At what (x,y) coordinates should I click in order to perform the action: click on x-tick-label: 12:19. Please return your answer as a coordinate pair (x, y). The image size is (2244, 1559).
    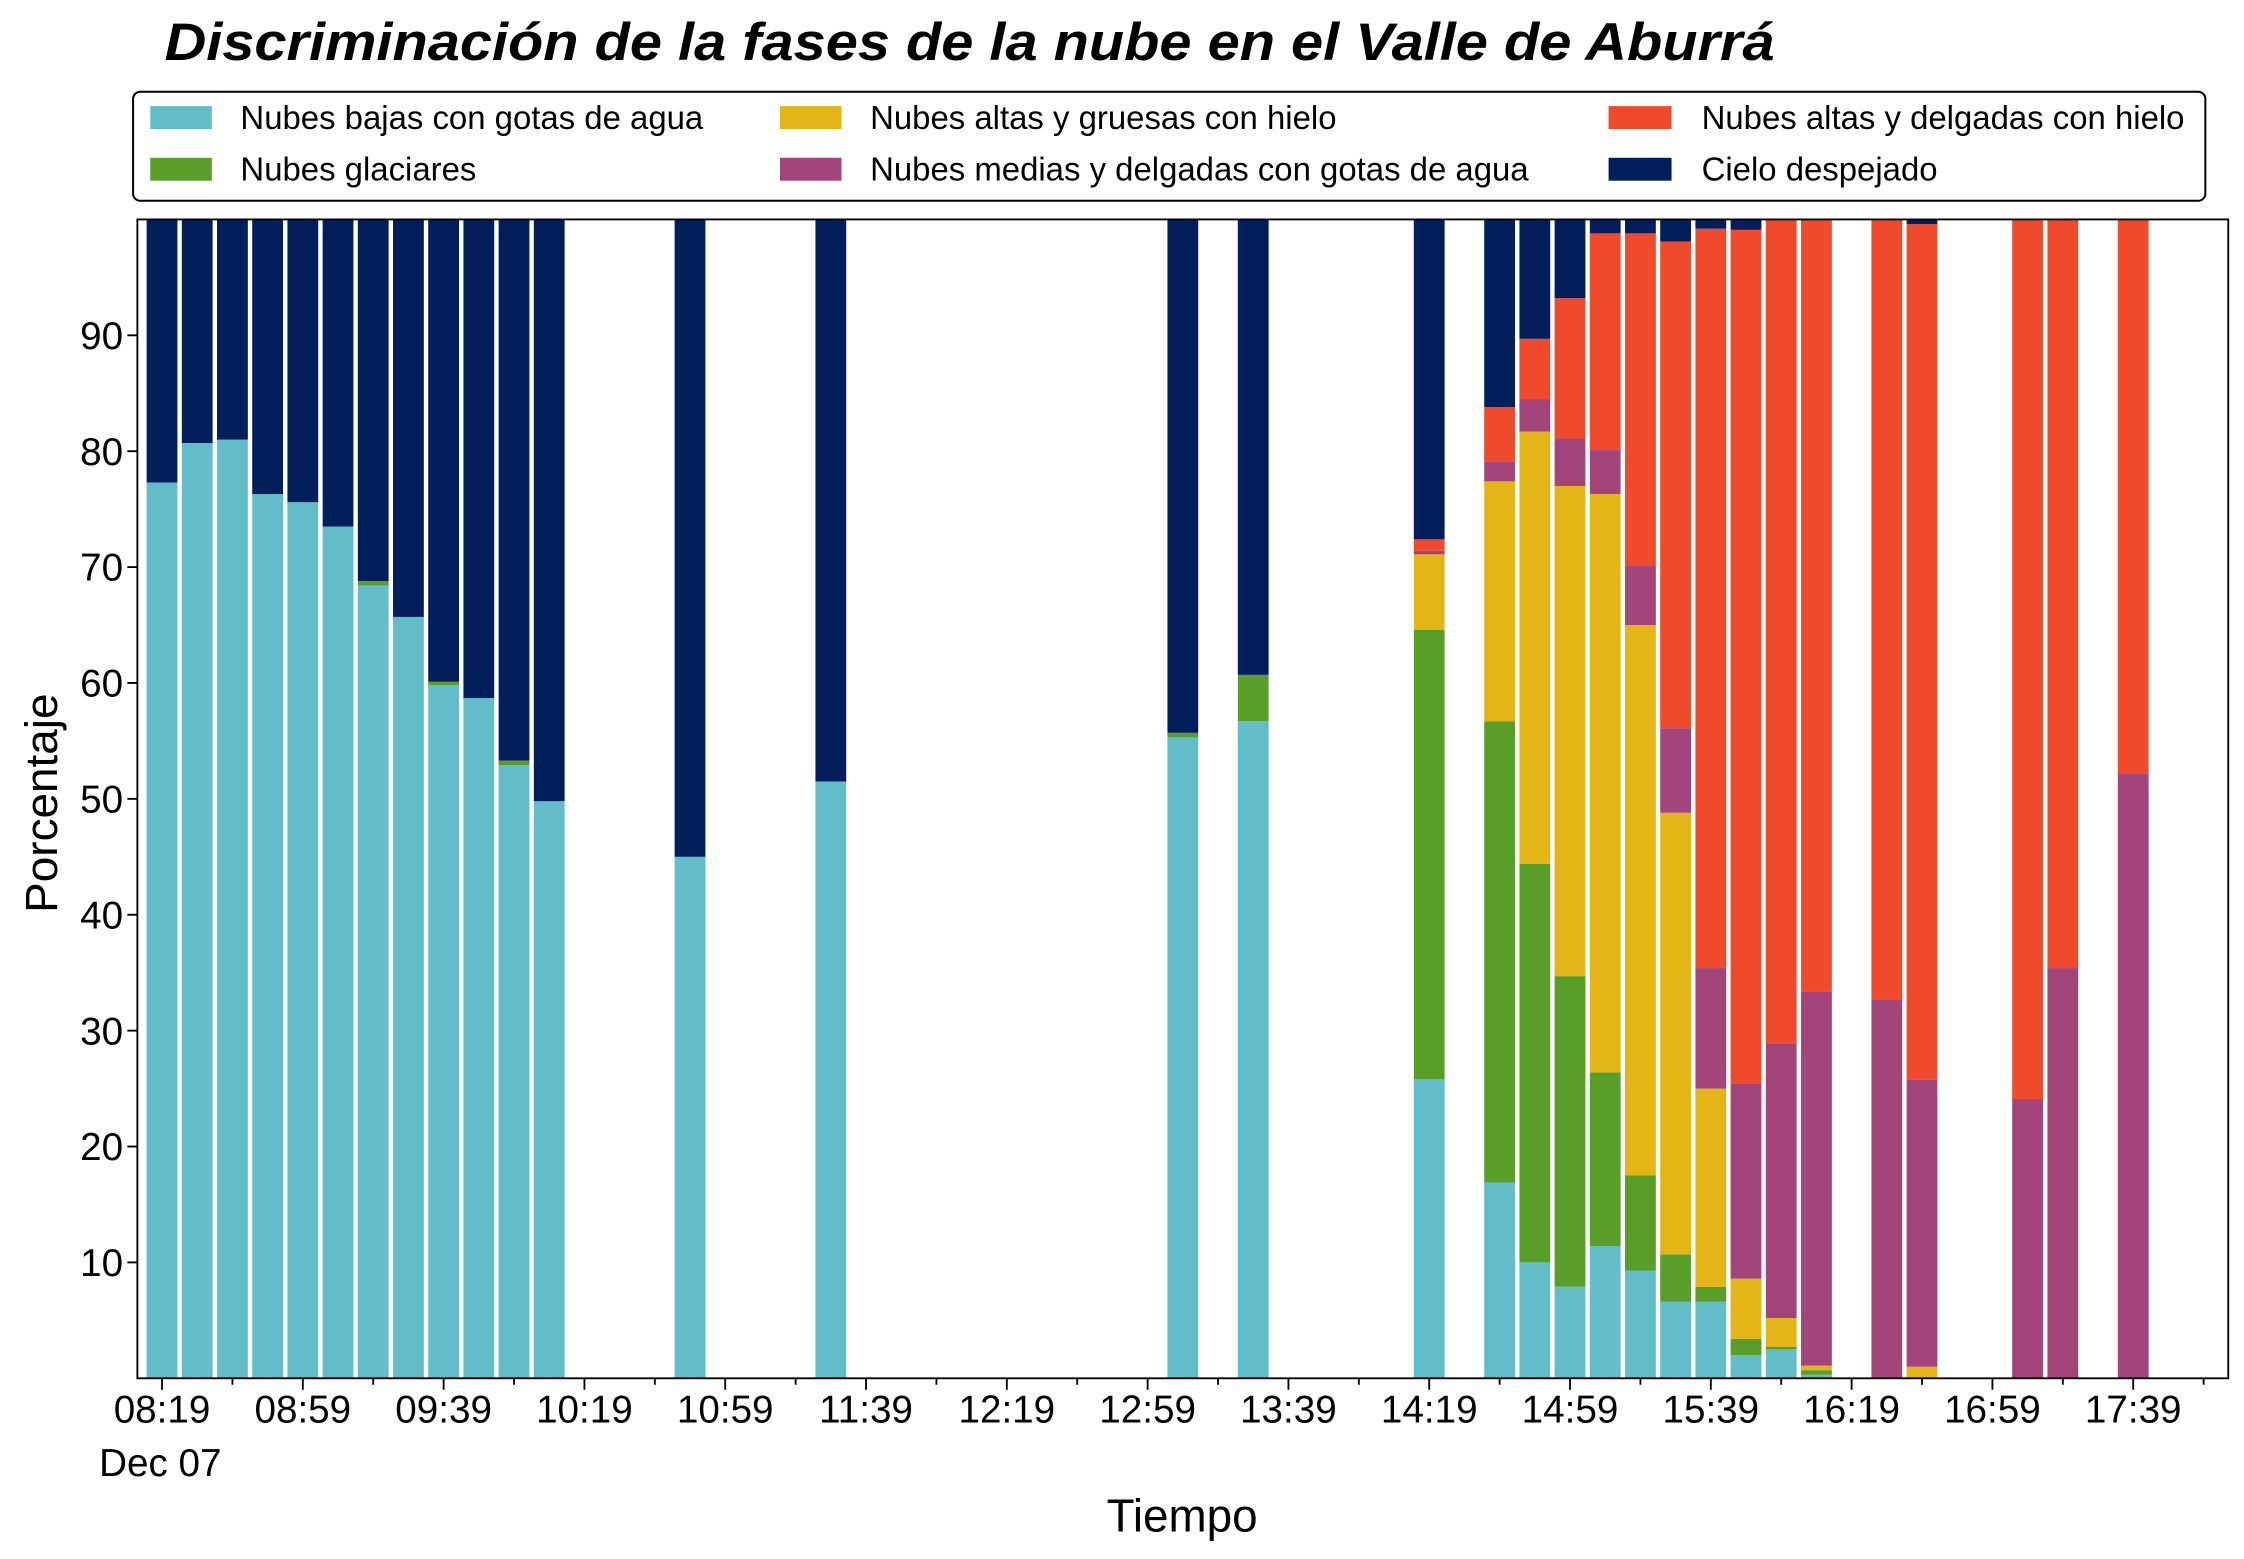
    Looking at the image, I should click on (1006, 1410).